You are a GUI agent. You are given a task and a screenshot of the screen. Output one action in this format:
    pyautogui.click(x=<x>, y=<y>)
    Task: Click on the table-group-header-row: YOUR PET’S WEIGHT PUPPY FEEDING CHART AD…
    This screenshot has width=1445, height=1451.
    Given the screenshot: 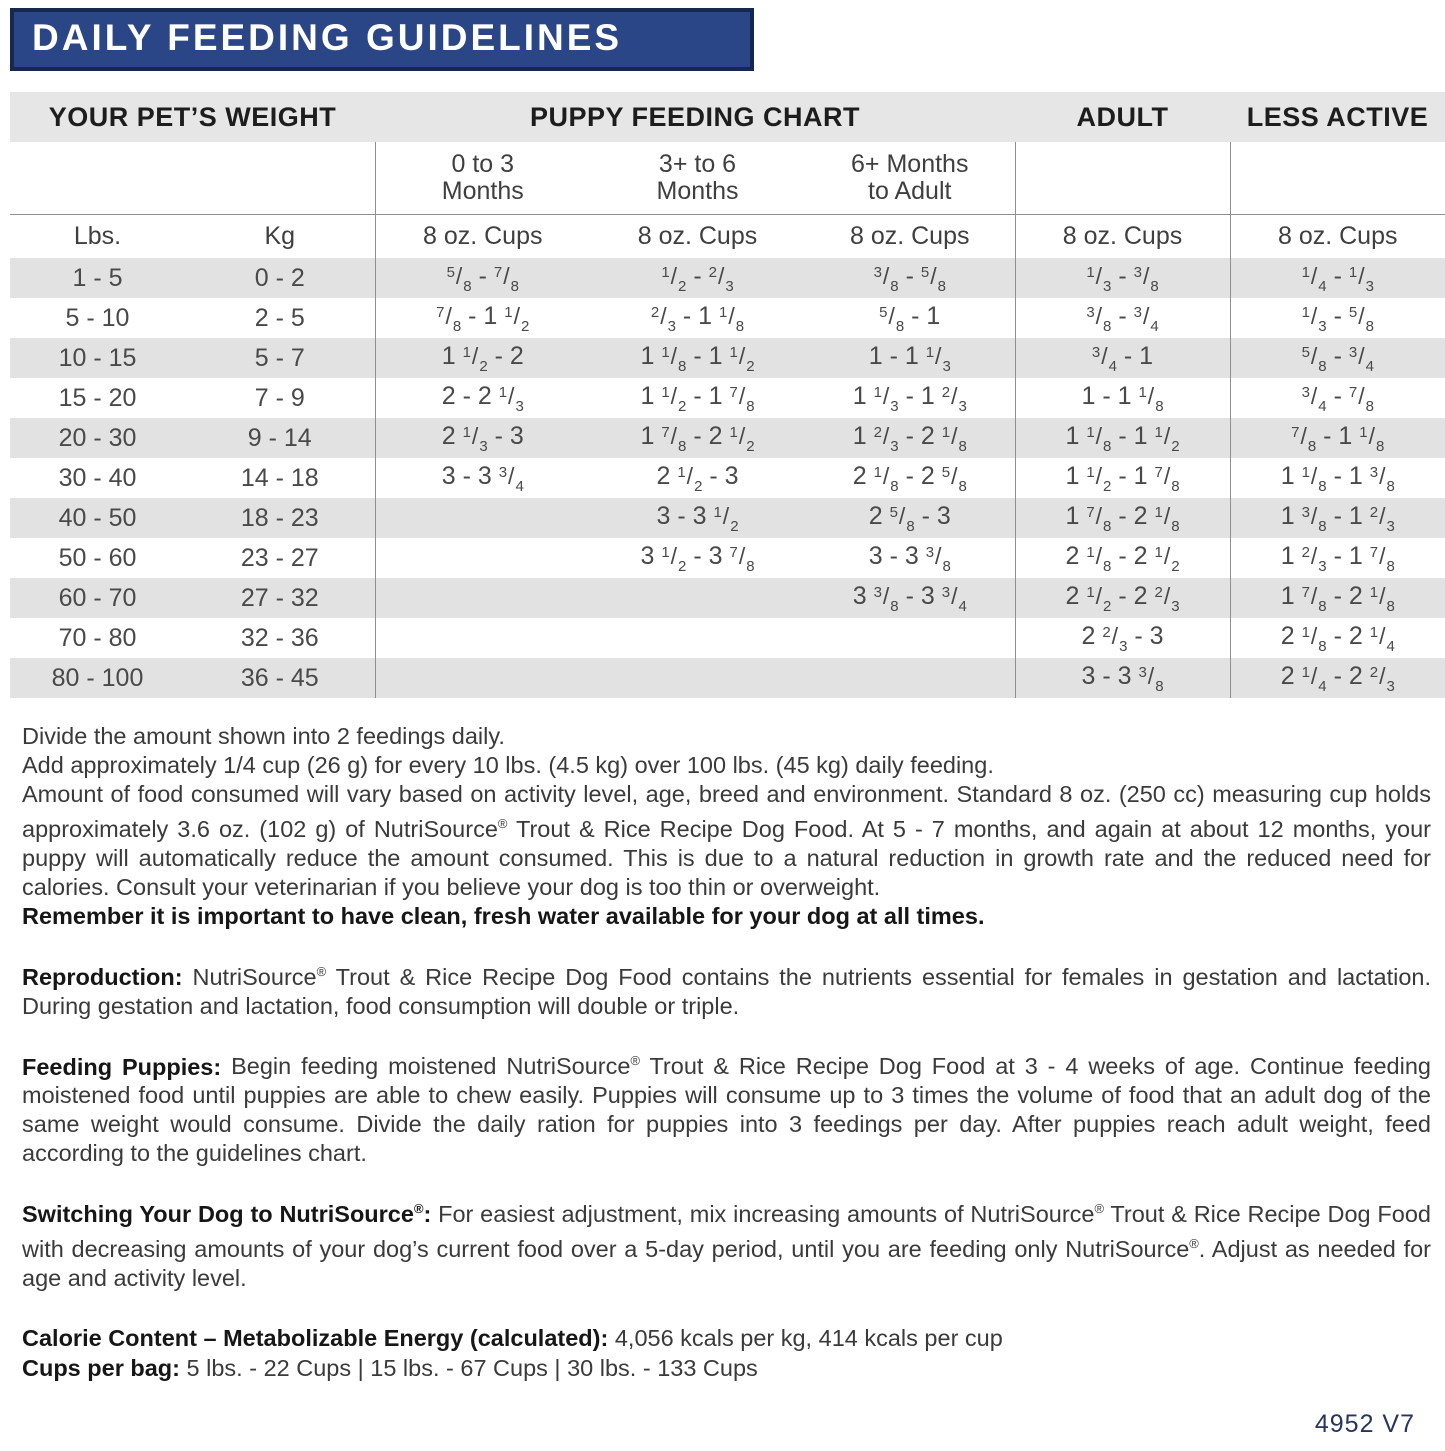 What is the action you would take?
    pyautogui.click(x=727, y=117)
    